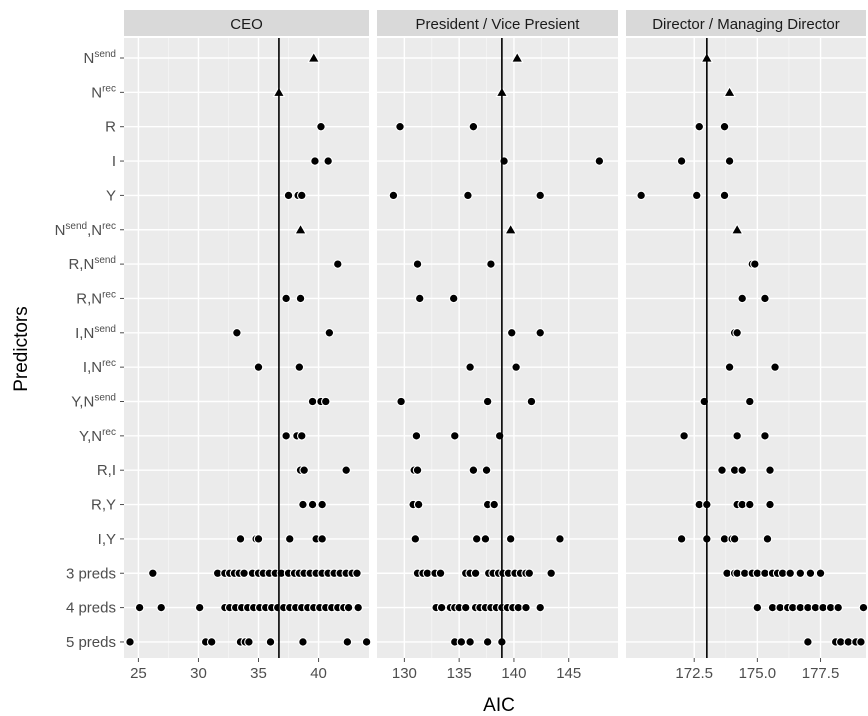 This screenshot has width=868, height=716. What do you see at coordinates (92, 264) in the screenshot?
I see `y-tick-label: R,Nsend` at bounding box center [92, 264].